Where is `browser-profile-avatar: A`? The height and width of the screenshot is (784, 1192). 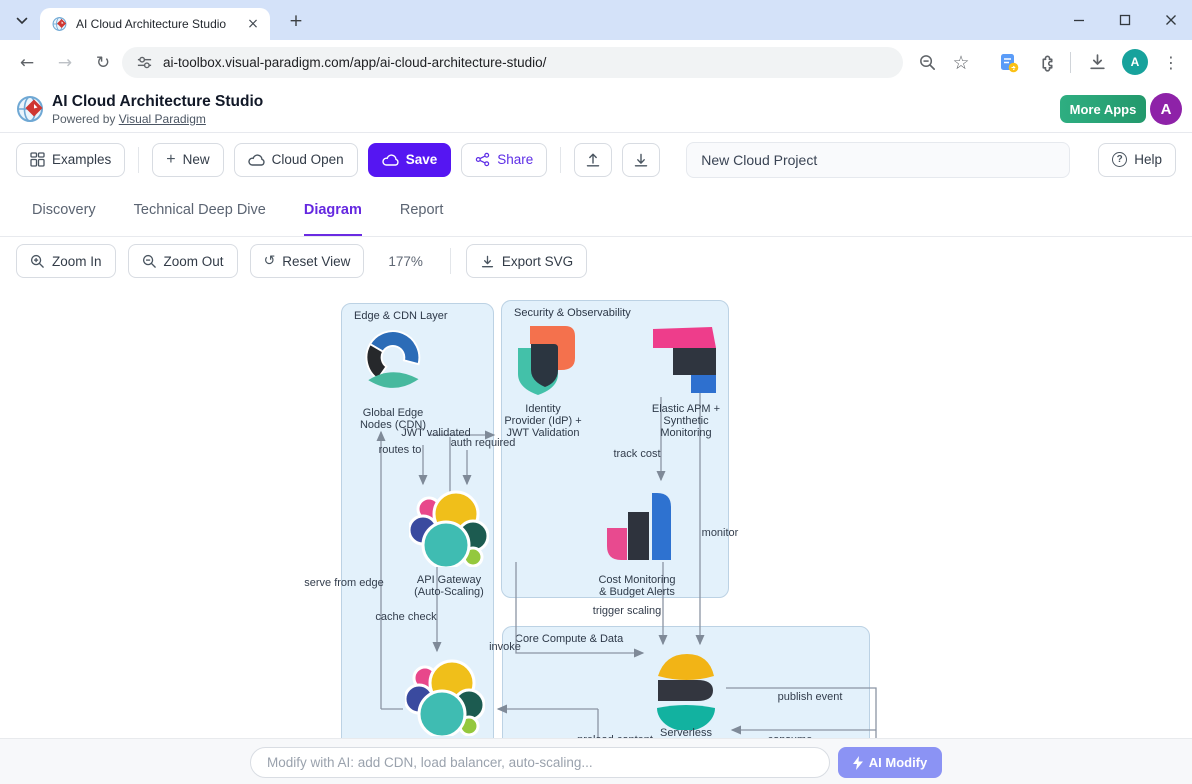 browser-profile-avatar: A is located at coordinates (1135, 62).